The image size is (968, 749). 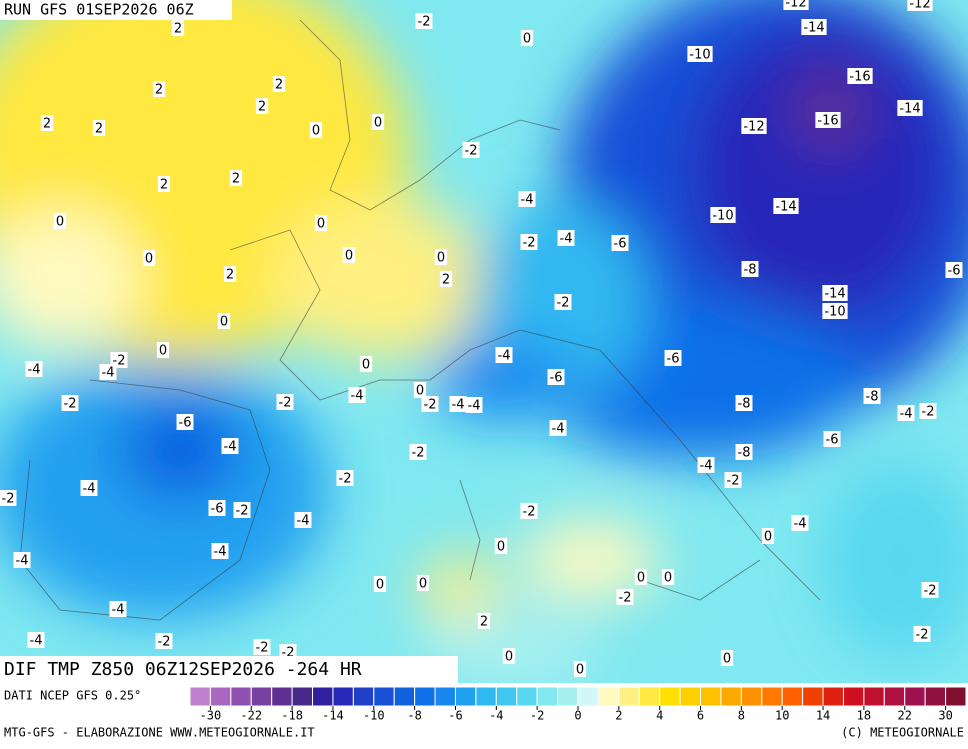 What do you see at coordinates (99, 10) in the screenshot?
I see `run-label: RUN GFS 01SEP2026 06Z` at bounding box center [99, 10].